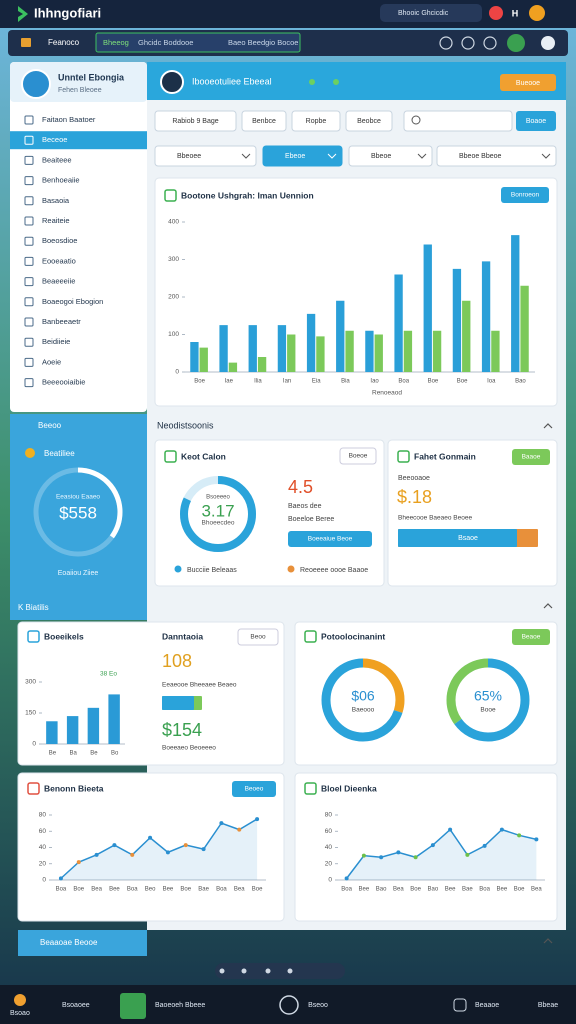 This screenshot has height=1024, width=576. Describe the element at coordinates (82, 943) in the screenshot. I see `footer-panel` at that location.